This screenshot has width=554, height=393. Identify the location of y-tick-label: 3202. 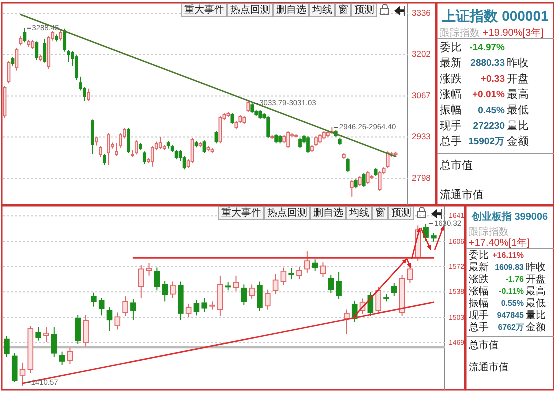
(422, 54).